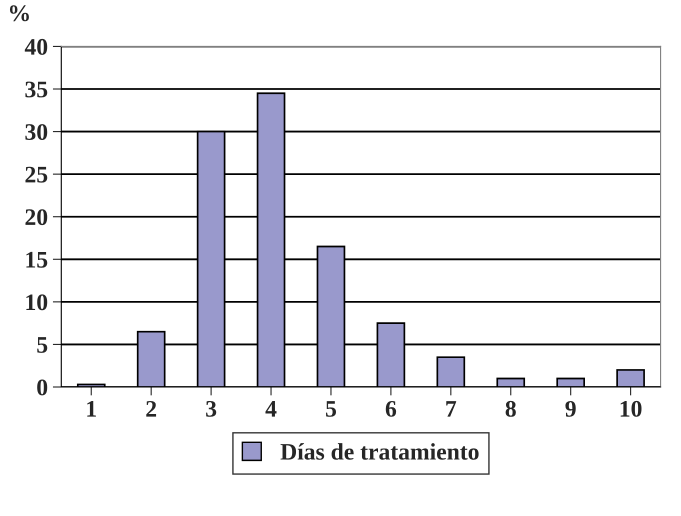 This screenshot has height=516, width=681. What do you see at coordinates (19, 13) in the screenshot?
I see `y-axis-title: %` at bounding box center [19, 13].